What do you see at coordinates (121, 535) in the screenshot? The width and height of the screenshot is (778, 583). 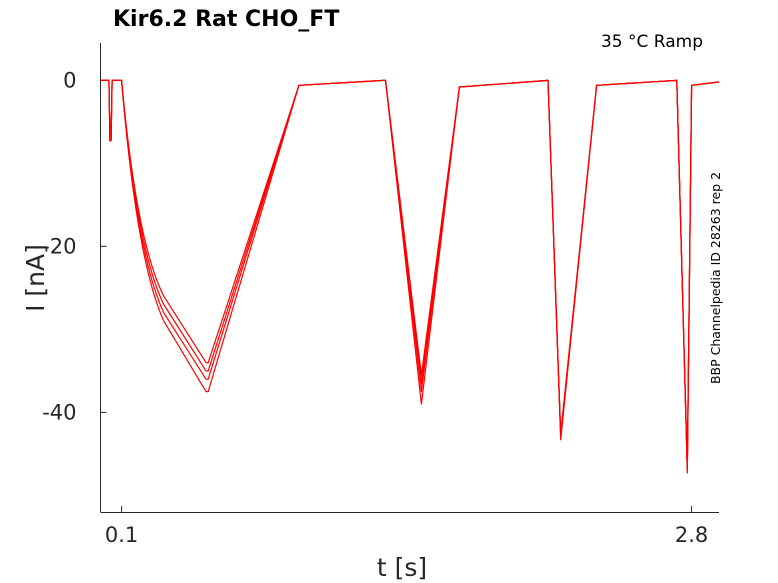 I see `x-tick-label: 0.1` at bounding box center [121, 535].